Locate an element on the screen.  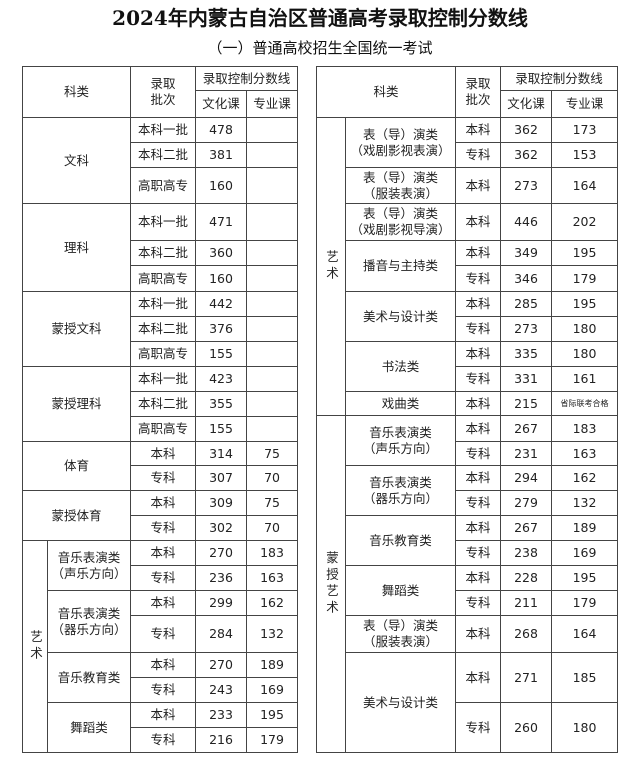
table-row: 理科 本科一批 471 is located at coordinates (160, 247).